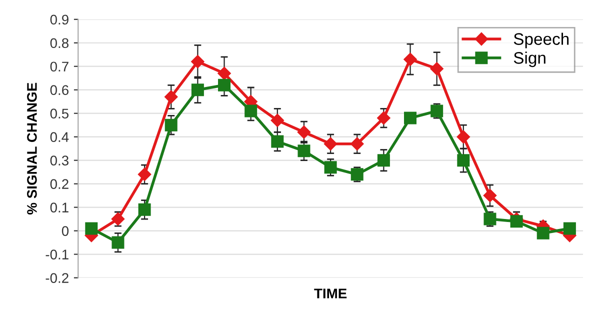  What do you see at coordinates (330, 293) in the screenshot?
I see `x-axis-title: TIME` at bounding box center [330, 293].